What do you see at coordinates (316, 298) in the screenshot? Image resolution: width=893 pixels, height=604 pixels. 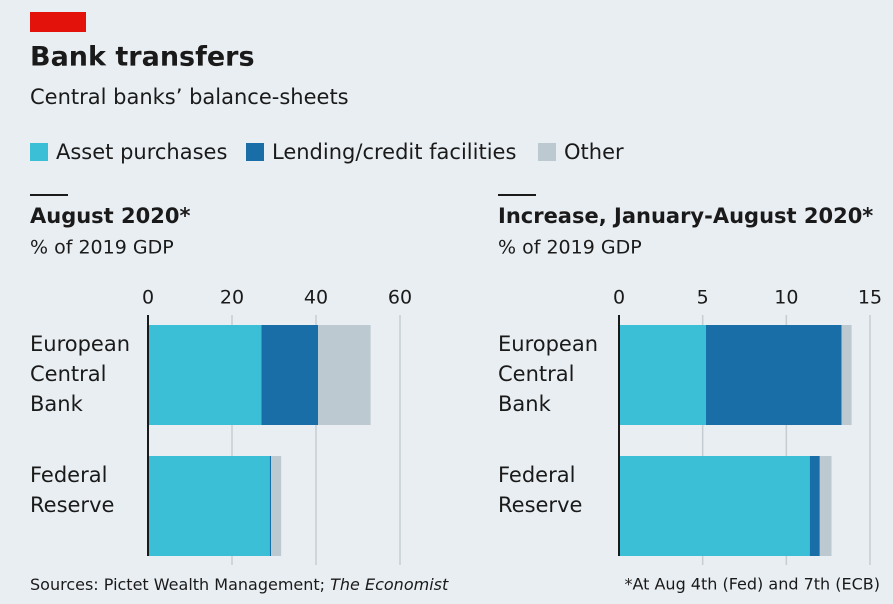 I see `x-tick-label: 40` at bounding box center [316, 298].